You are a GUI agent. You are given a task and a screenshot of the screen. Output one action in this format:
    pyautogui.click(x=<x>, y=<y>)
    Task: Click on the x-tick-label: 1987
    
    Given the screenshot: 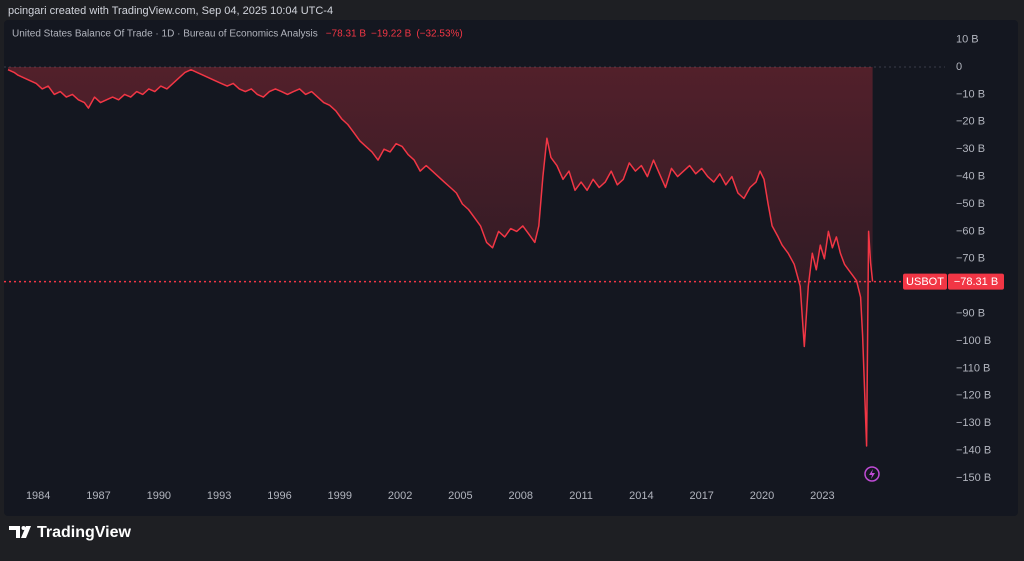 What is the action you would take?
    pyautogui.click(x=98, y=496)
    